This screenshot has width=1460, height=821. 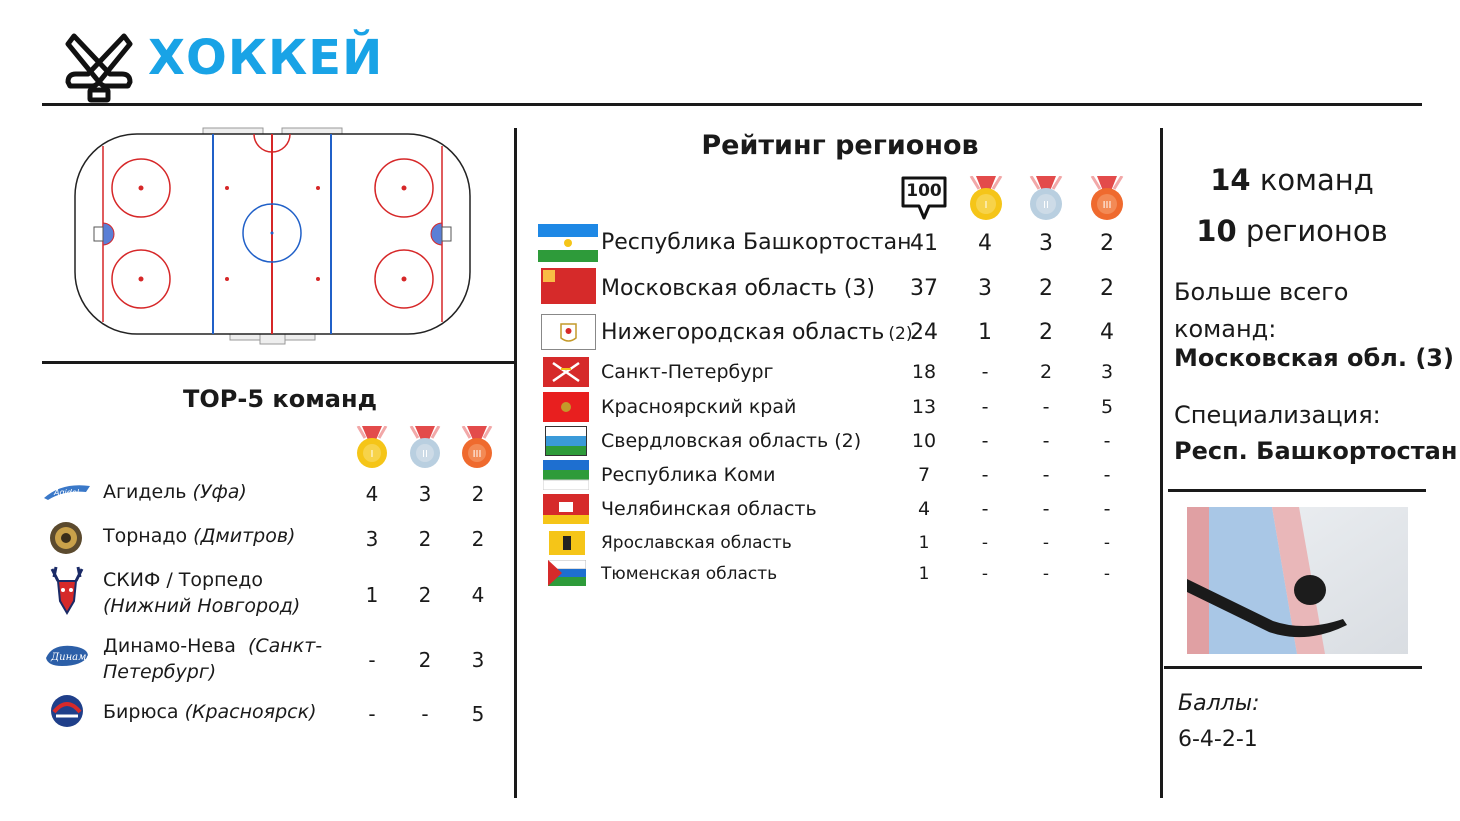 I want to click on teams-count: 14 команд, so click(x=1292, y=180).